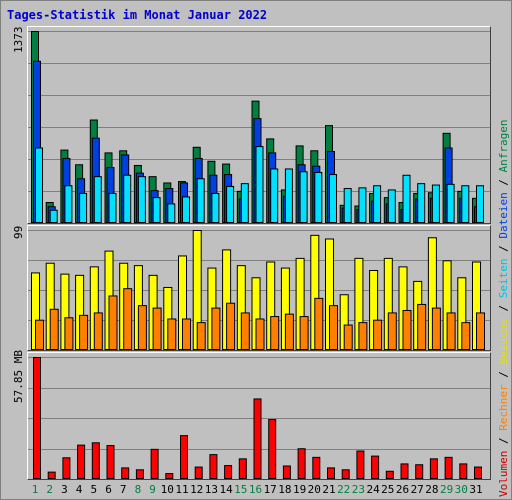 The image size is (512, 500). What do you see at coordinates (314, 489) in the screenshot?
I see `x-tick-label: 20` at bounding box center [314, 489].